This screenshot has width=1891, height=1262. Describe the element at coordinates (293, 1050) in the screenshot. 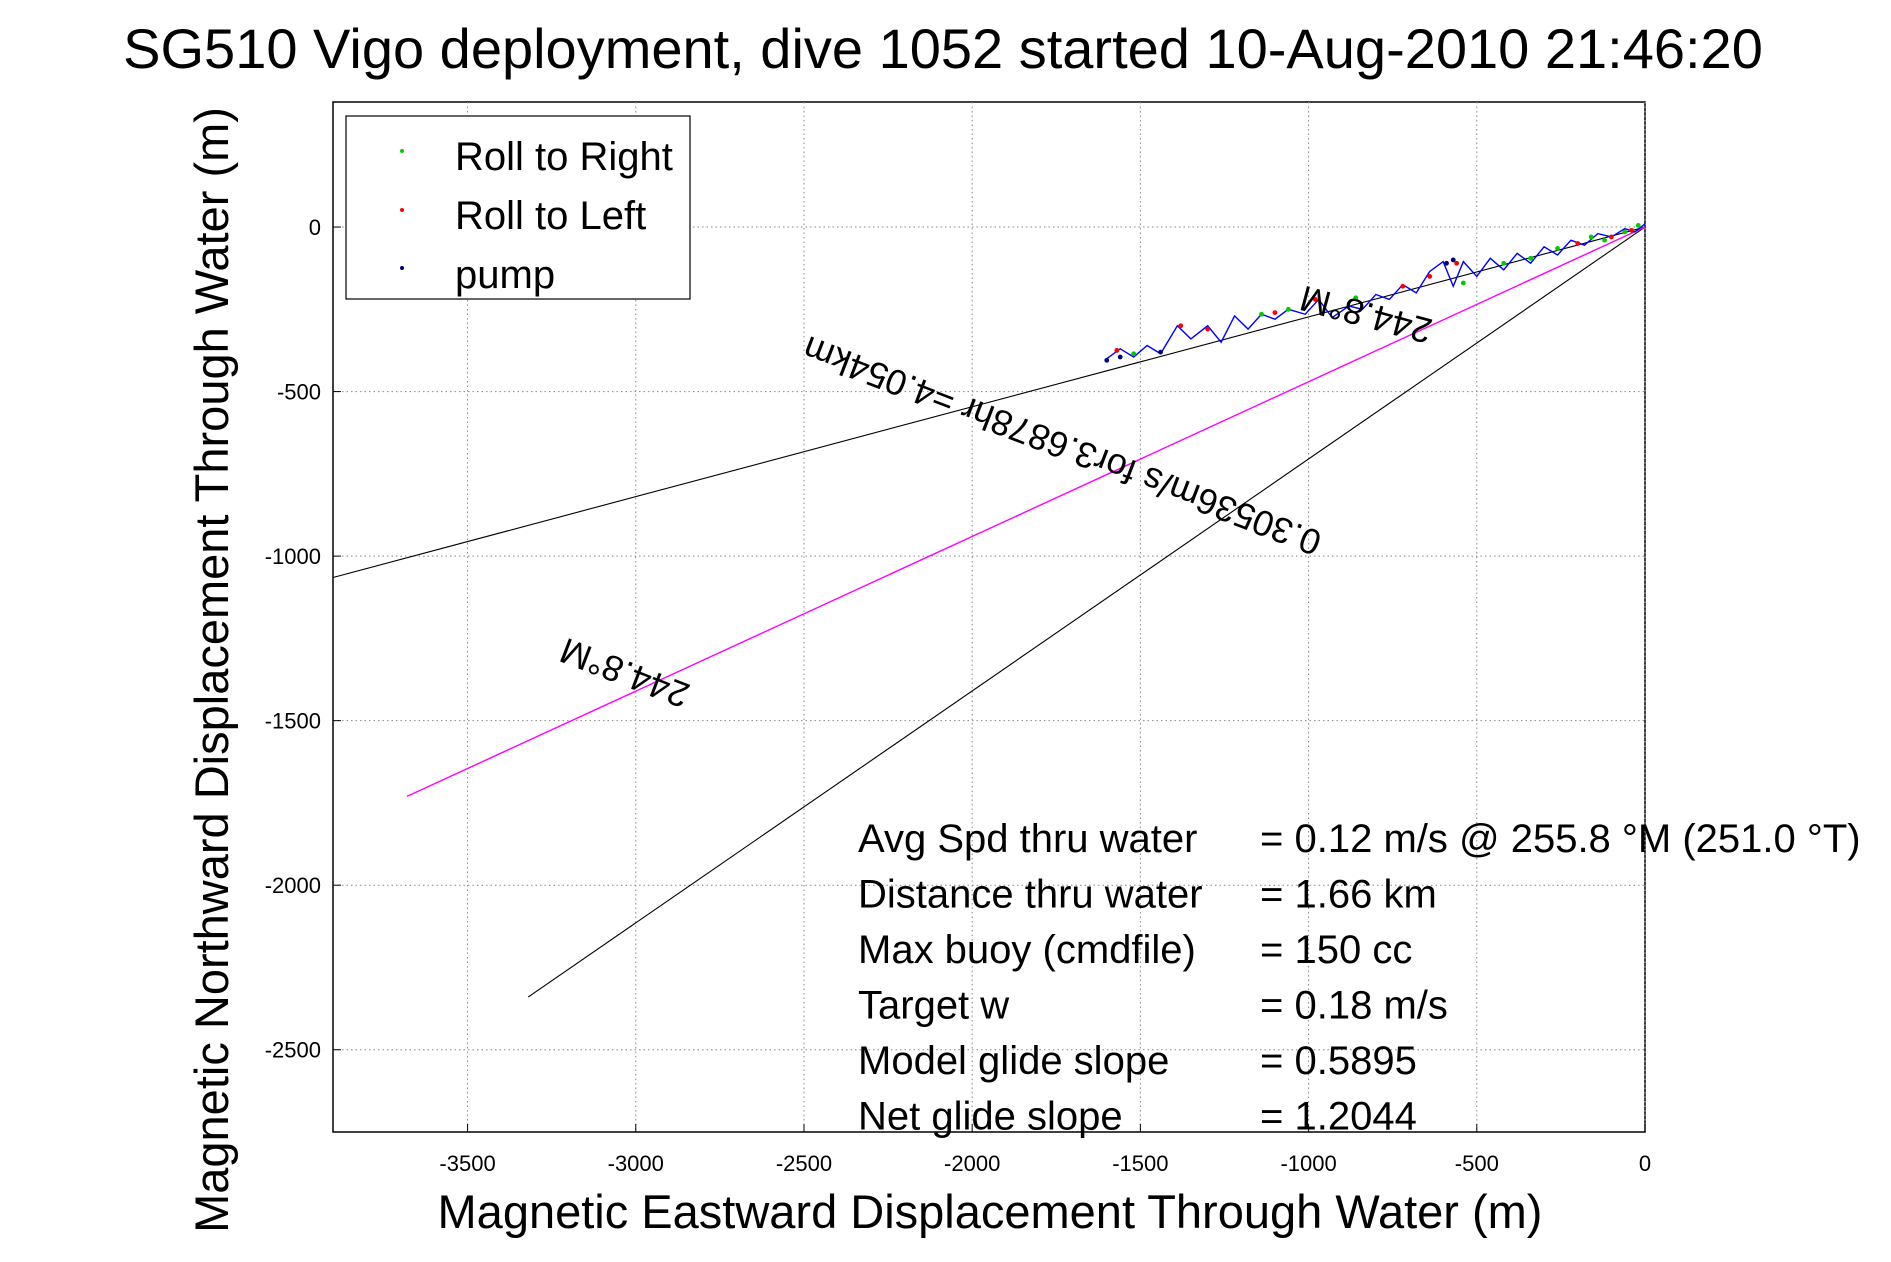

I see `y-tick-label: -2500` at that location.